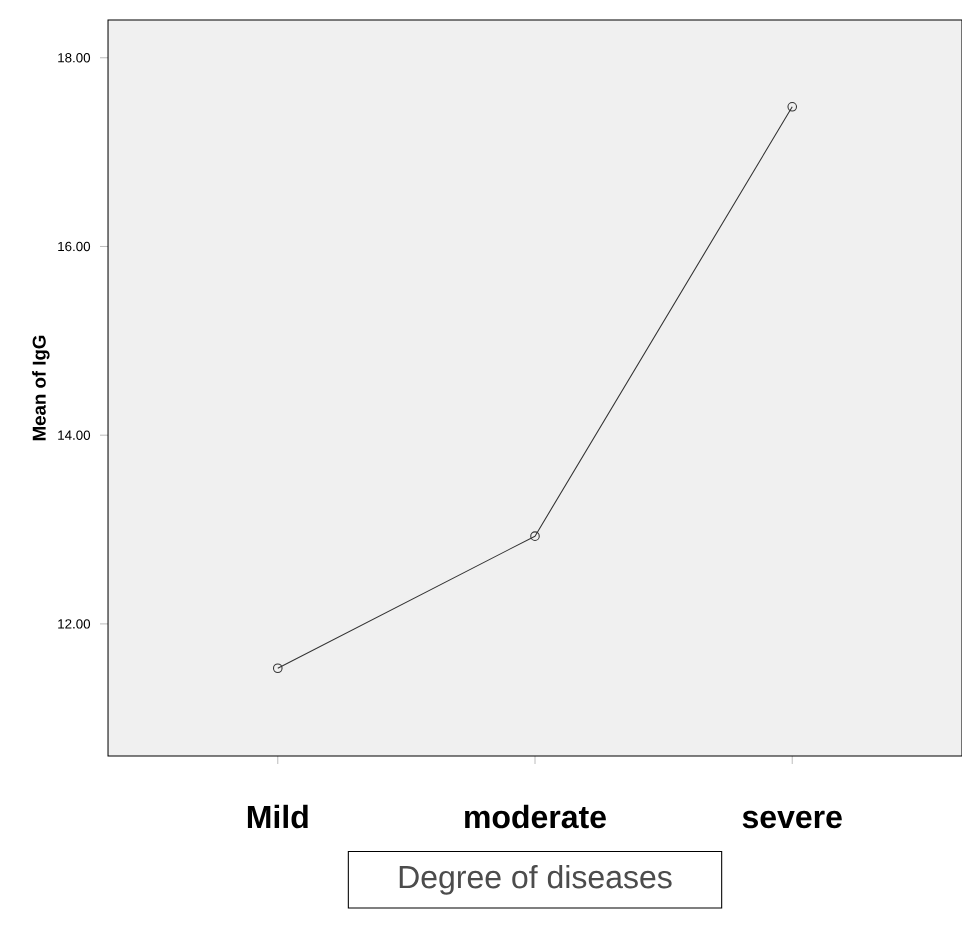  I want to click on x-tick-label: Mild, so click(277, 816).